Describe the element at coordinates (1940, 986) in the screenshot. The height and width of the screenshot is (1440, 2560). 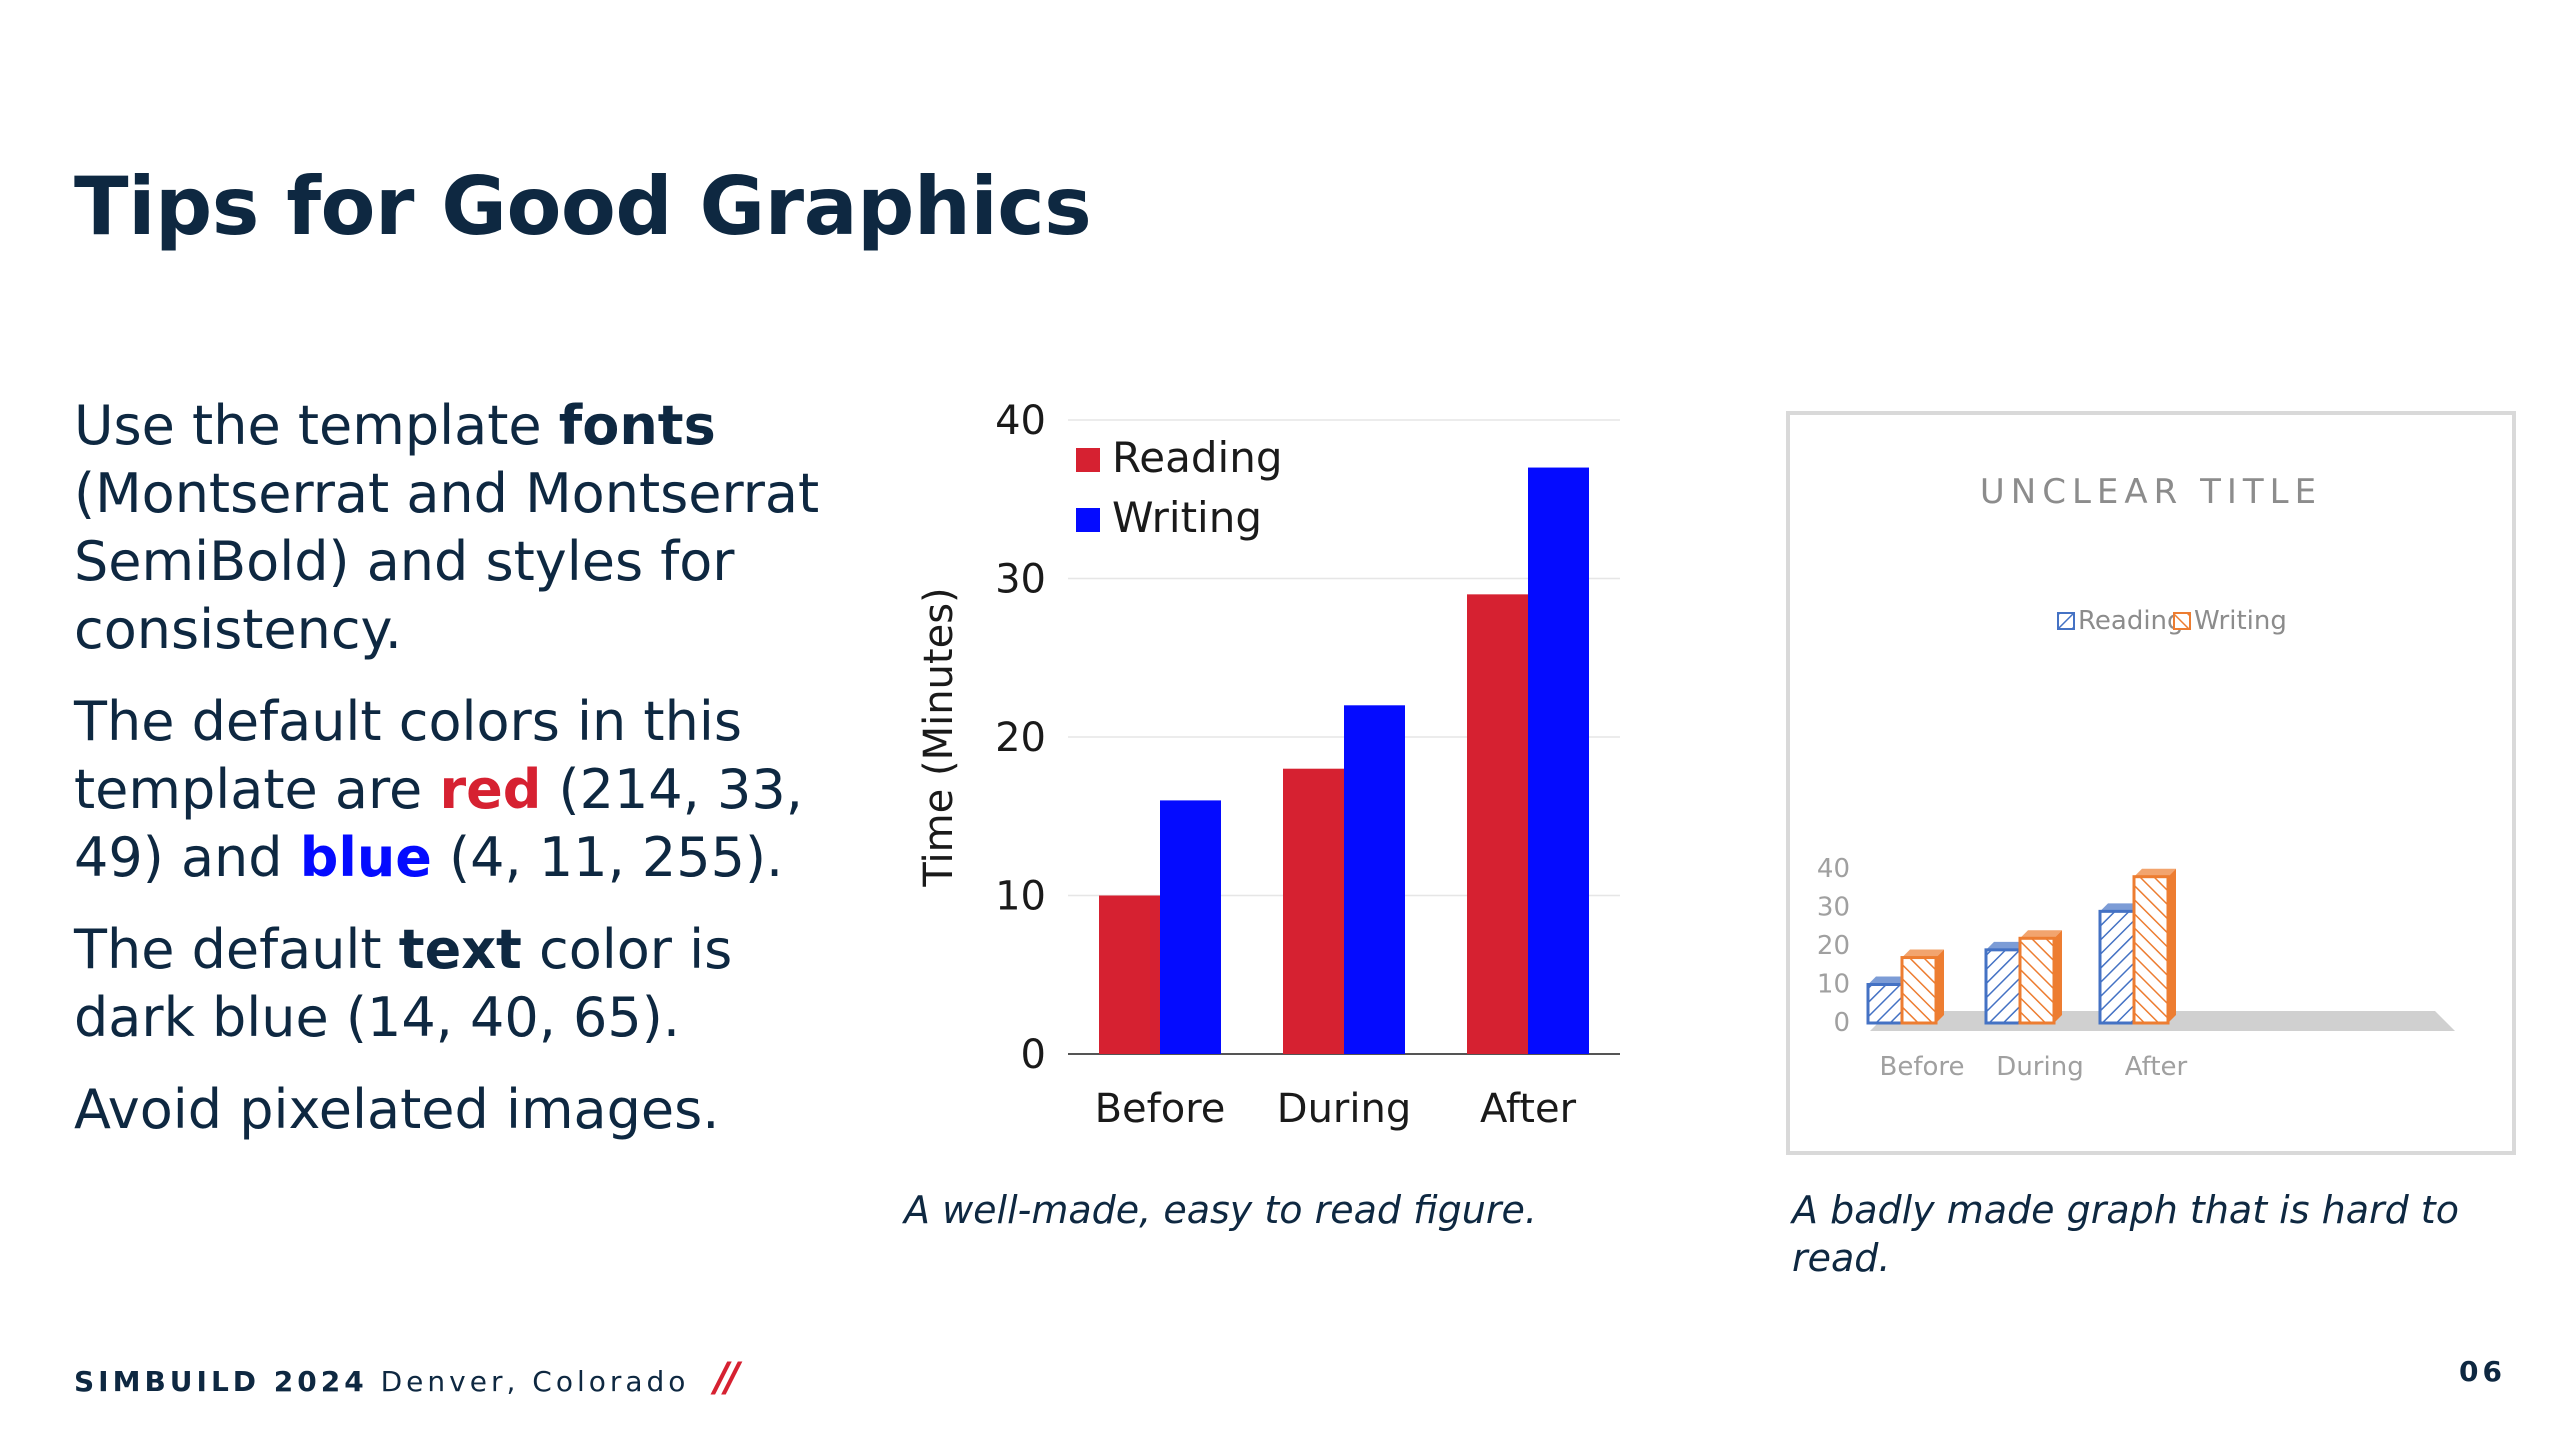
I see `bad-bar-side-writing-before` at that location.